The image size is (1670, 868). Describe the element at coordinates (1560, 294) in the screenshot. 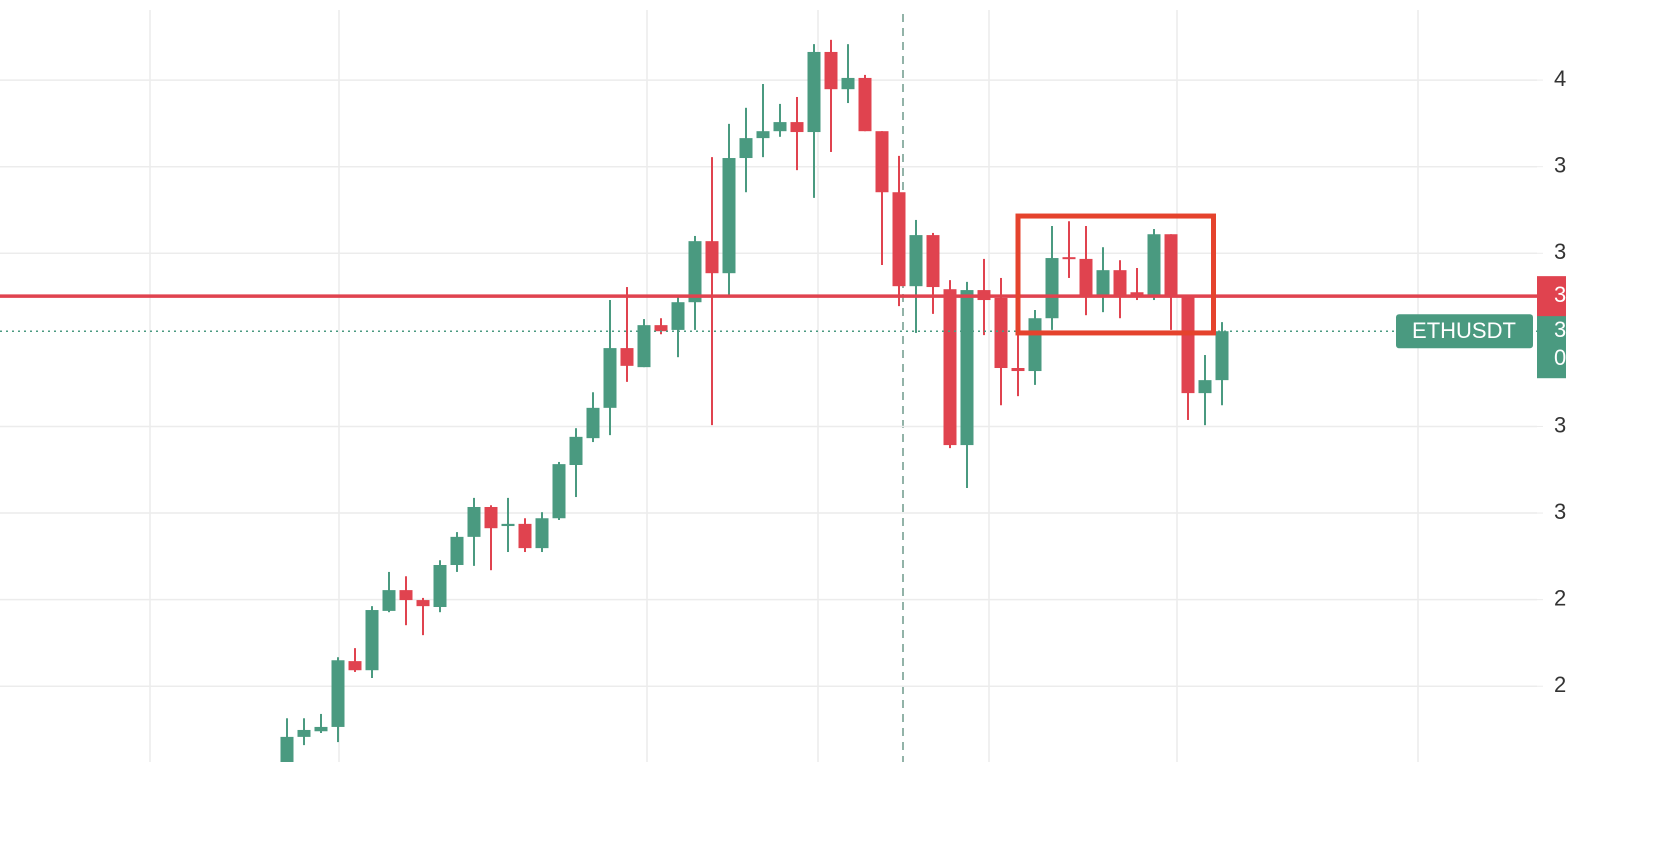

I see `price-line-label: 3` at that location.